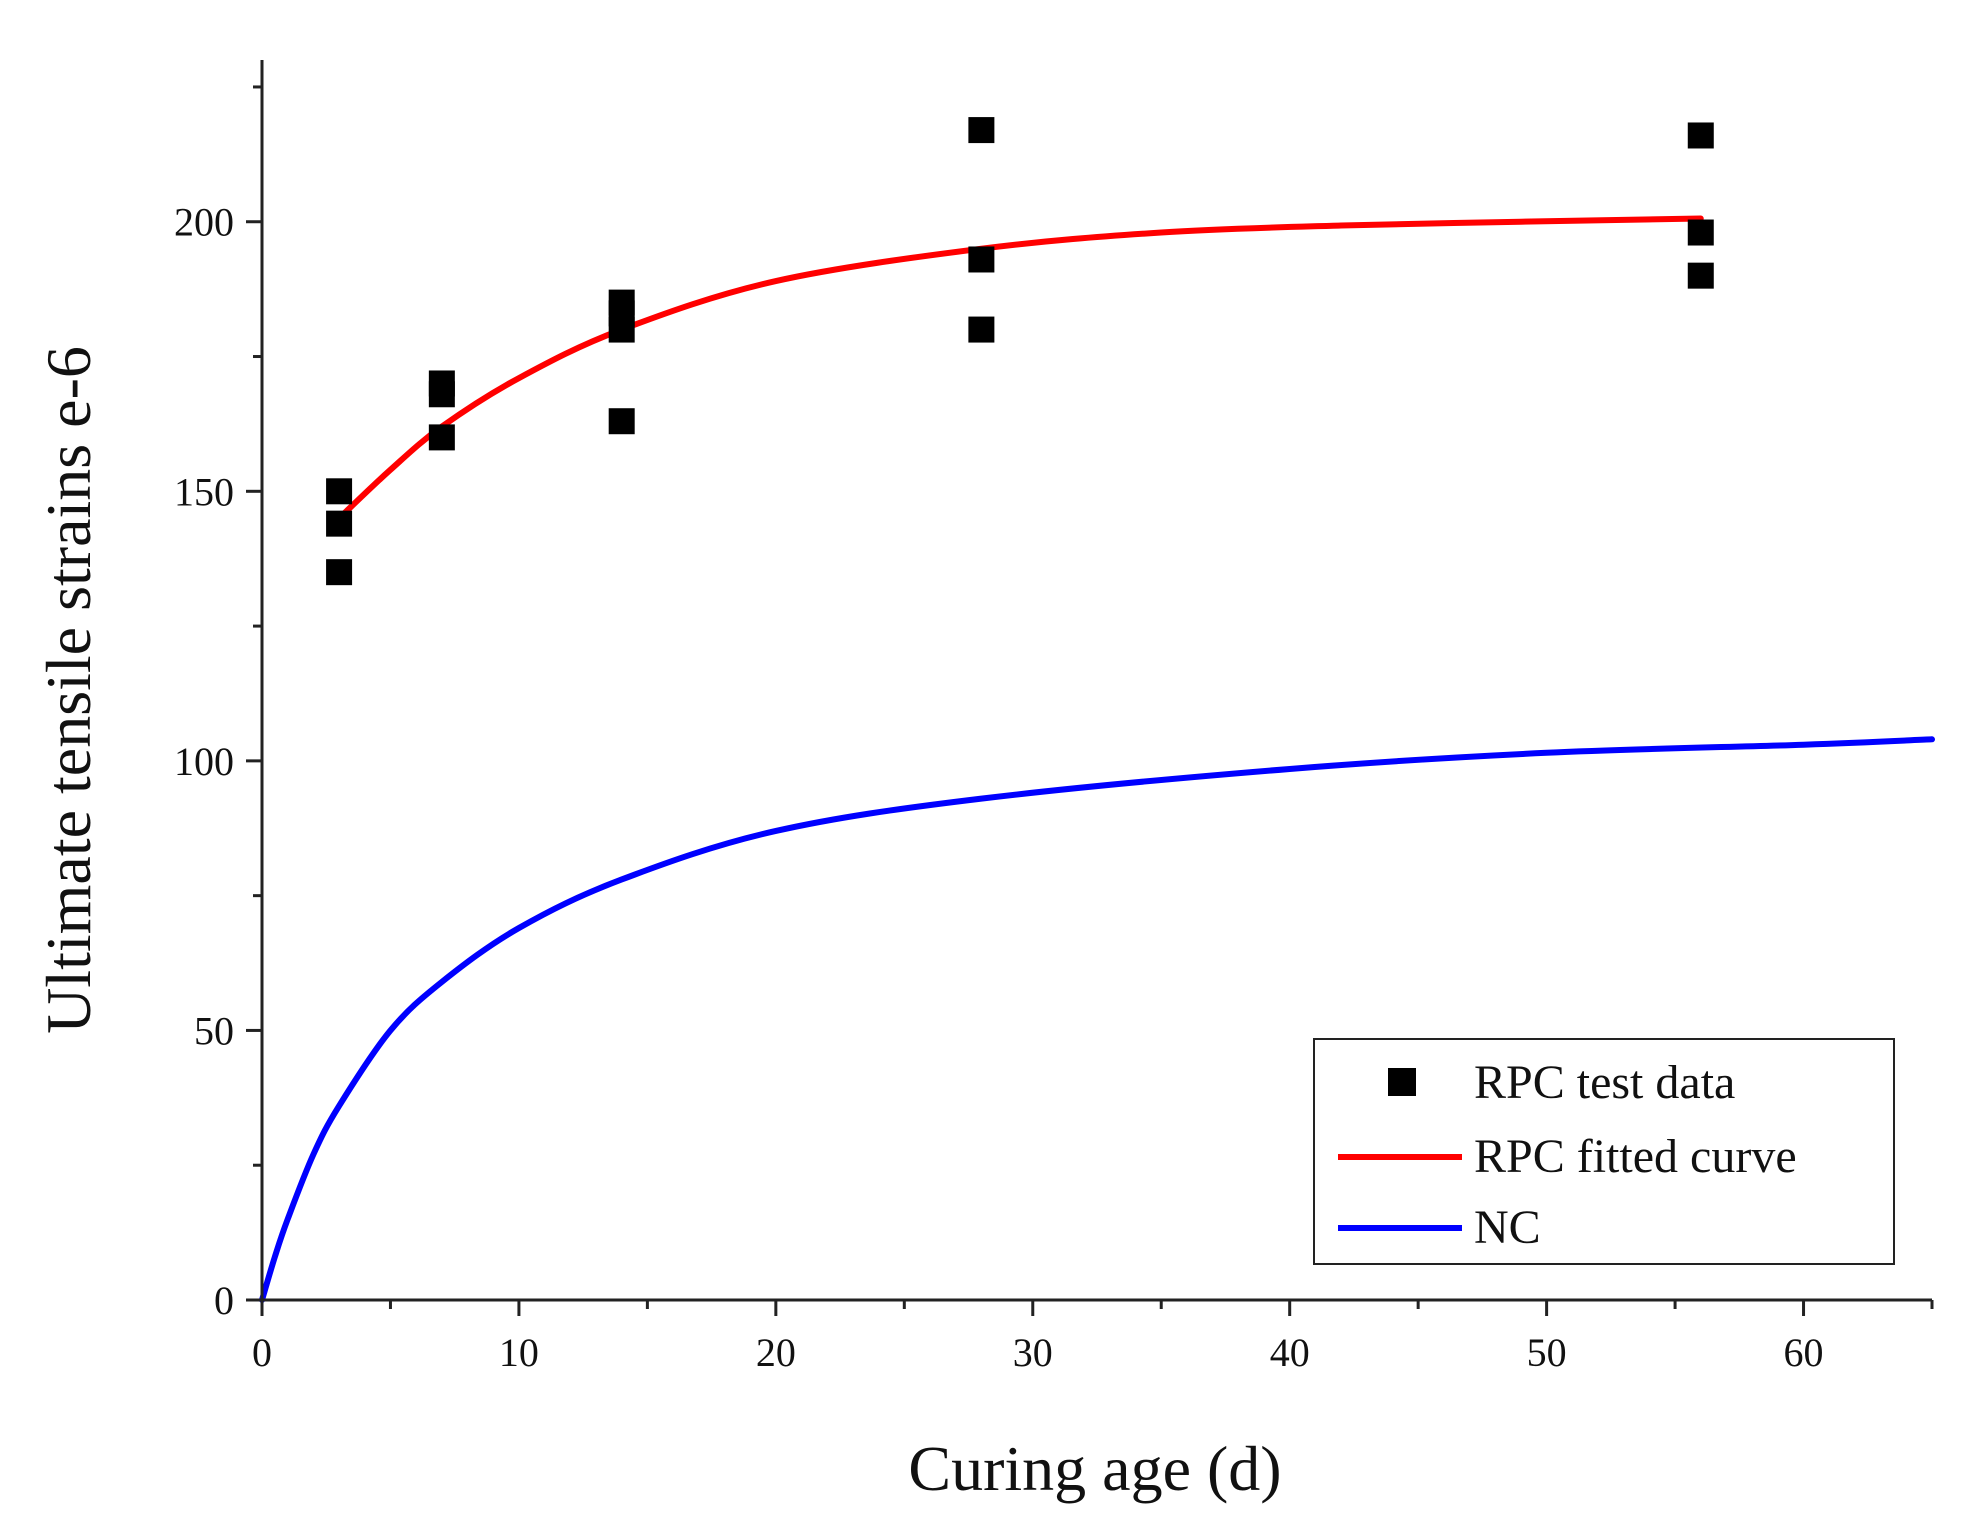 The image size is (1971, 1520). I want to click on x-tick-label: 10, so click(519, 1352).